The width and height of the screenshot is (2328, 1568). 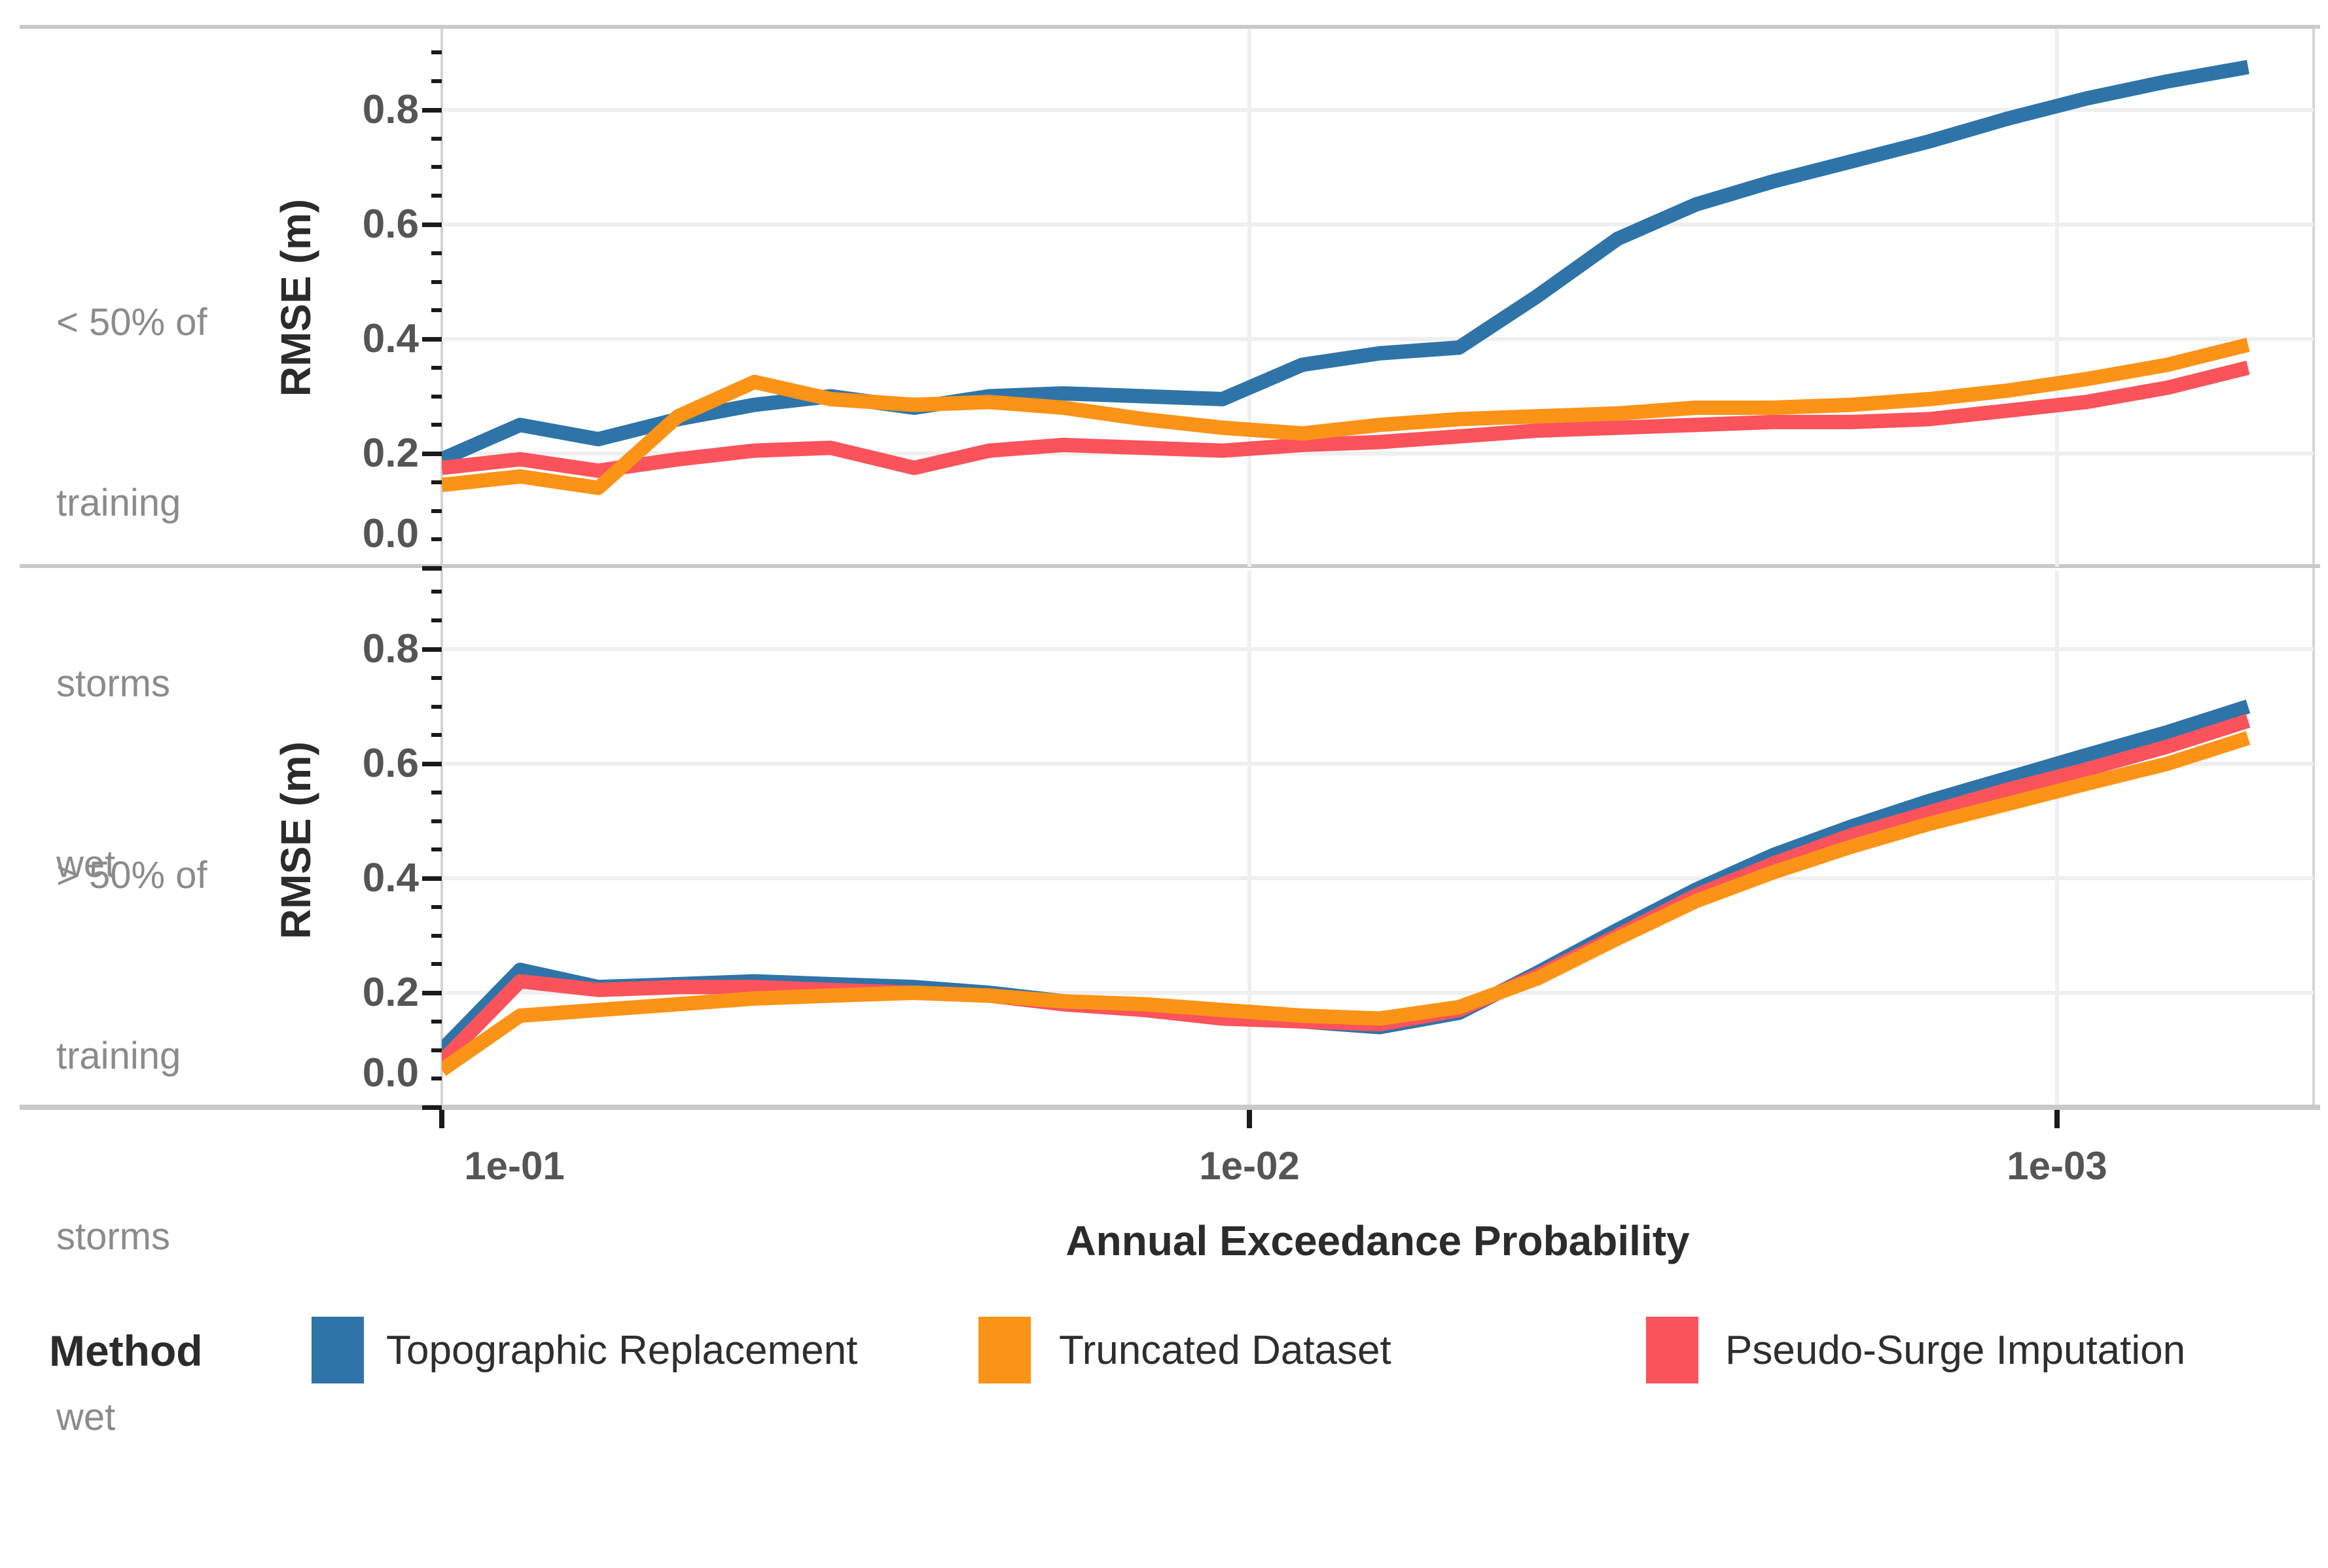 What do you see at coordinates (1955, 1350) in the screenshot?
I see `legend-label-pseudo-surge-imputation: Pseudo-Surge Imputation` at bounding box center [1955, 1350].